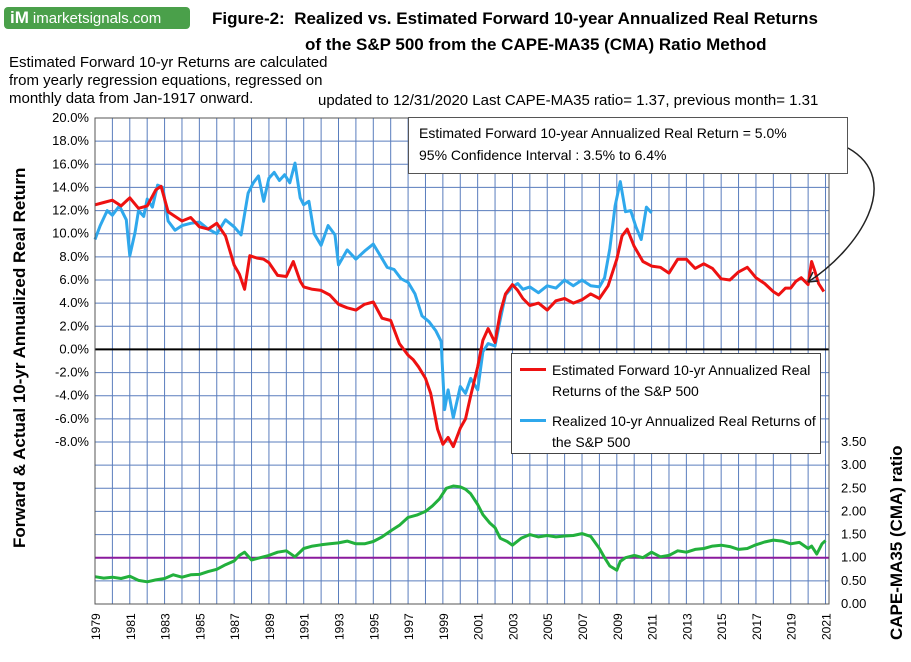 This screenshot has width=911, height=662. Describe the element at coordinates (74, 348) in the screenshot. I see `left-tick-label: 0.0%` at that location.